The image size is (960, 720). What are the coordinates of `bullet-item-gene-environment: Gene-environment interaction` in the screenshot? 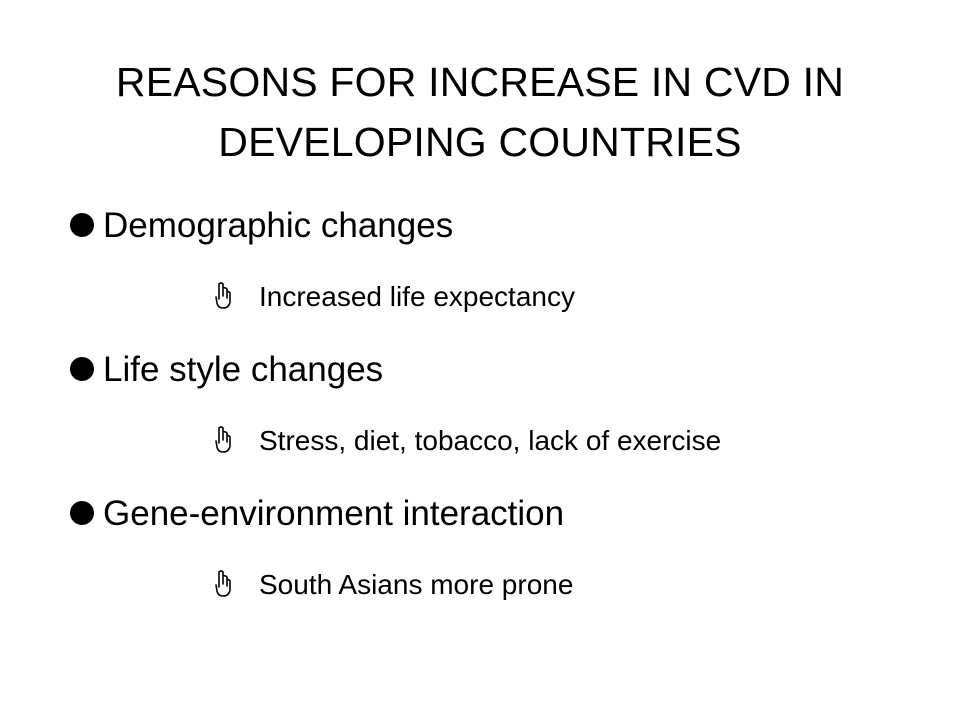 It's located at (317, 514).